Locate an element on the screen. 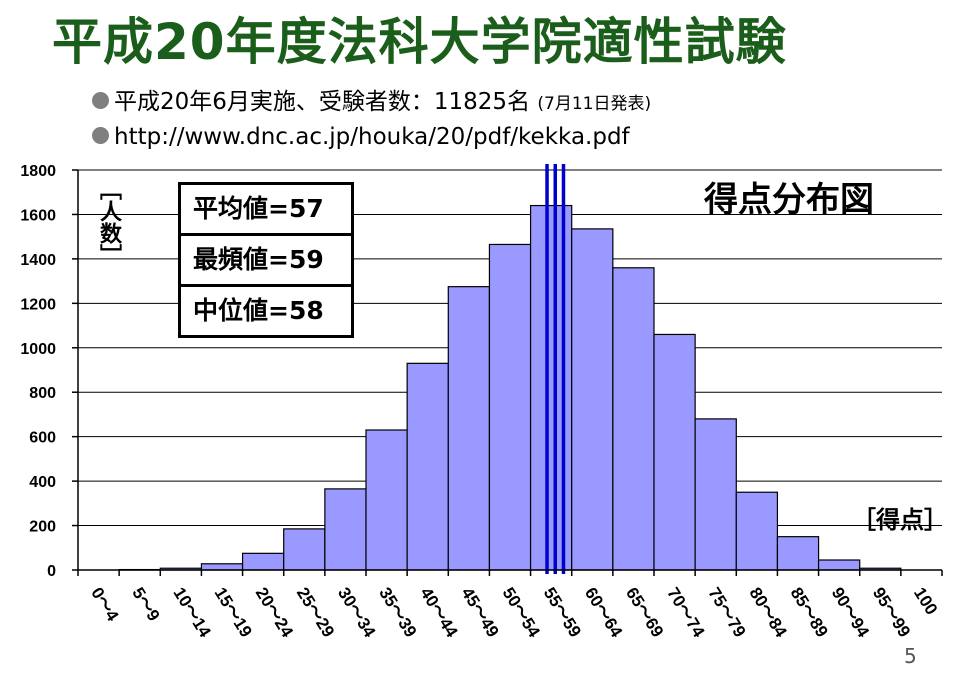 This screenshot has height=676, width=954. x-tick-label: 95～99 is located at coordinates (891, 612).